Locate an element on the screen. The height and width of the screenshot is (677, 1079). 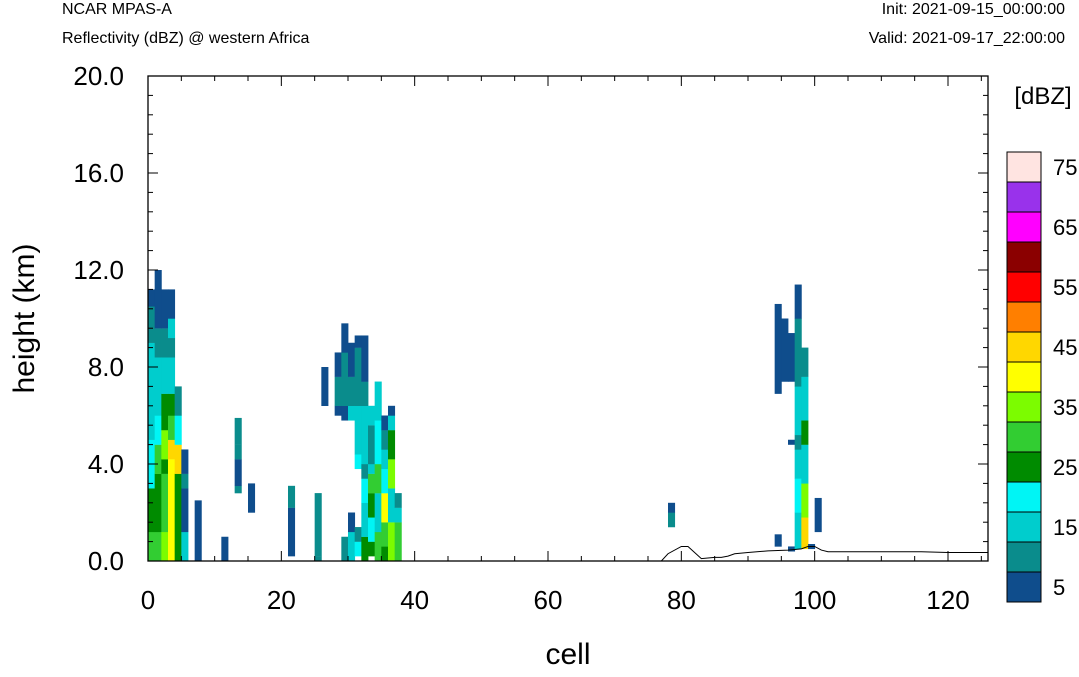
colorbar-frame is located at coordinates (1024, 377).